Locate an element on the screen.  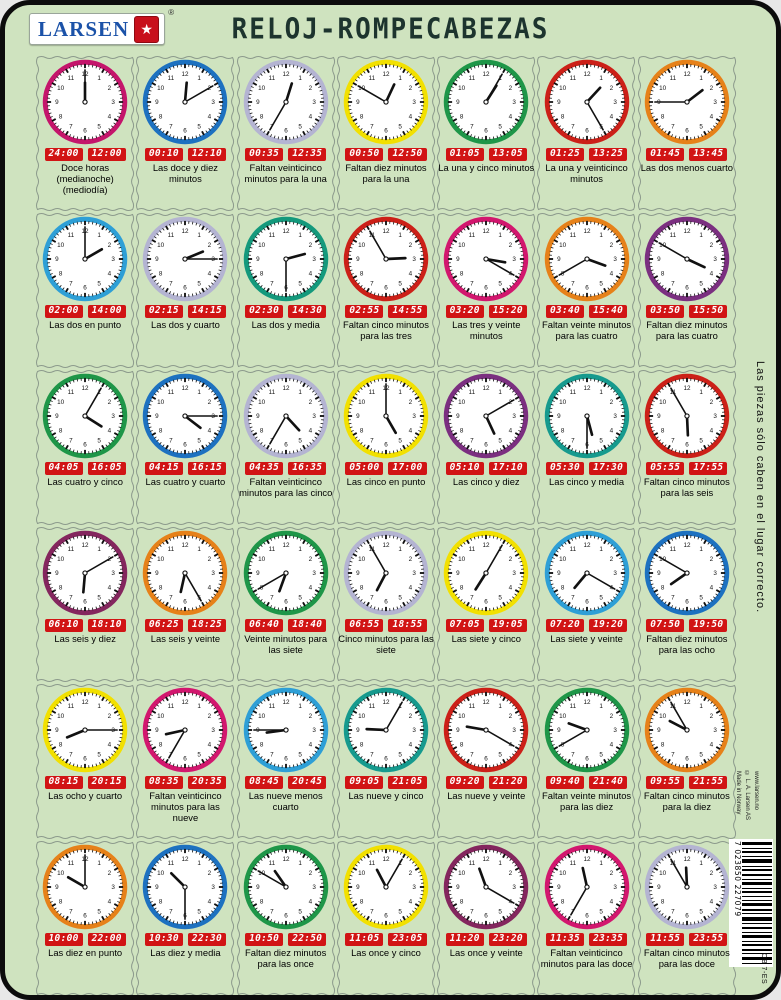
time-caption: Veinte minutos para las siete is located at coordinates (286, 644).